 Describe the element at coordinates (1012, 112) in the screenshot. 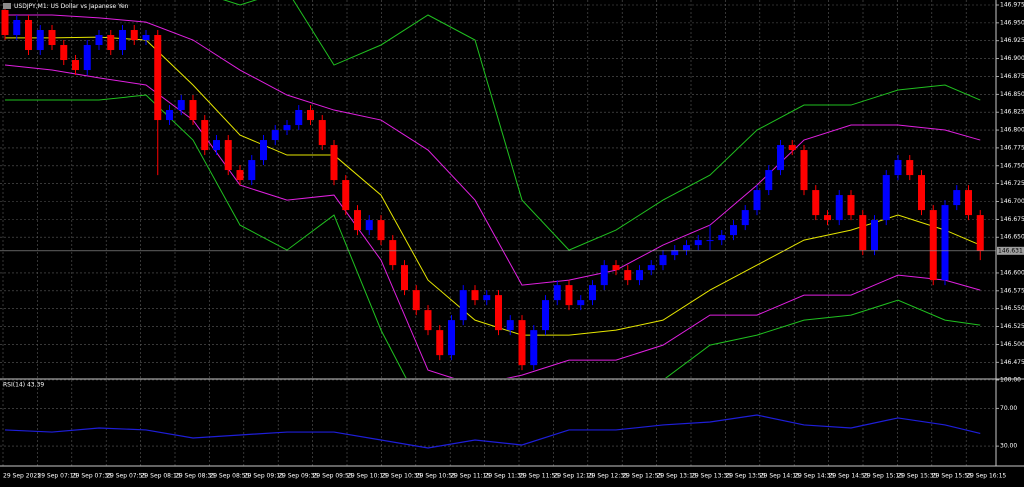

I see `y-tick-label: 146.825` at that location.